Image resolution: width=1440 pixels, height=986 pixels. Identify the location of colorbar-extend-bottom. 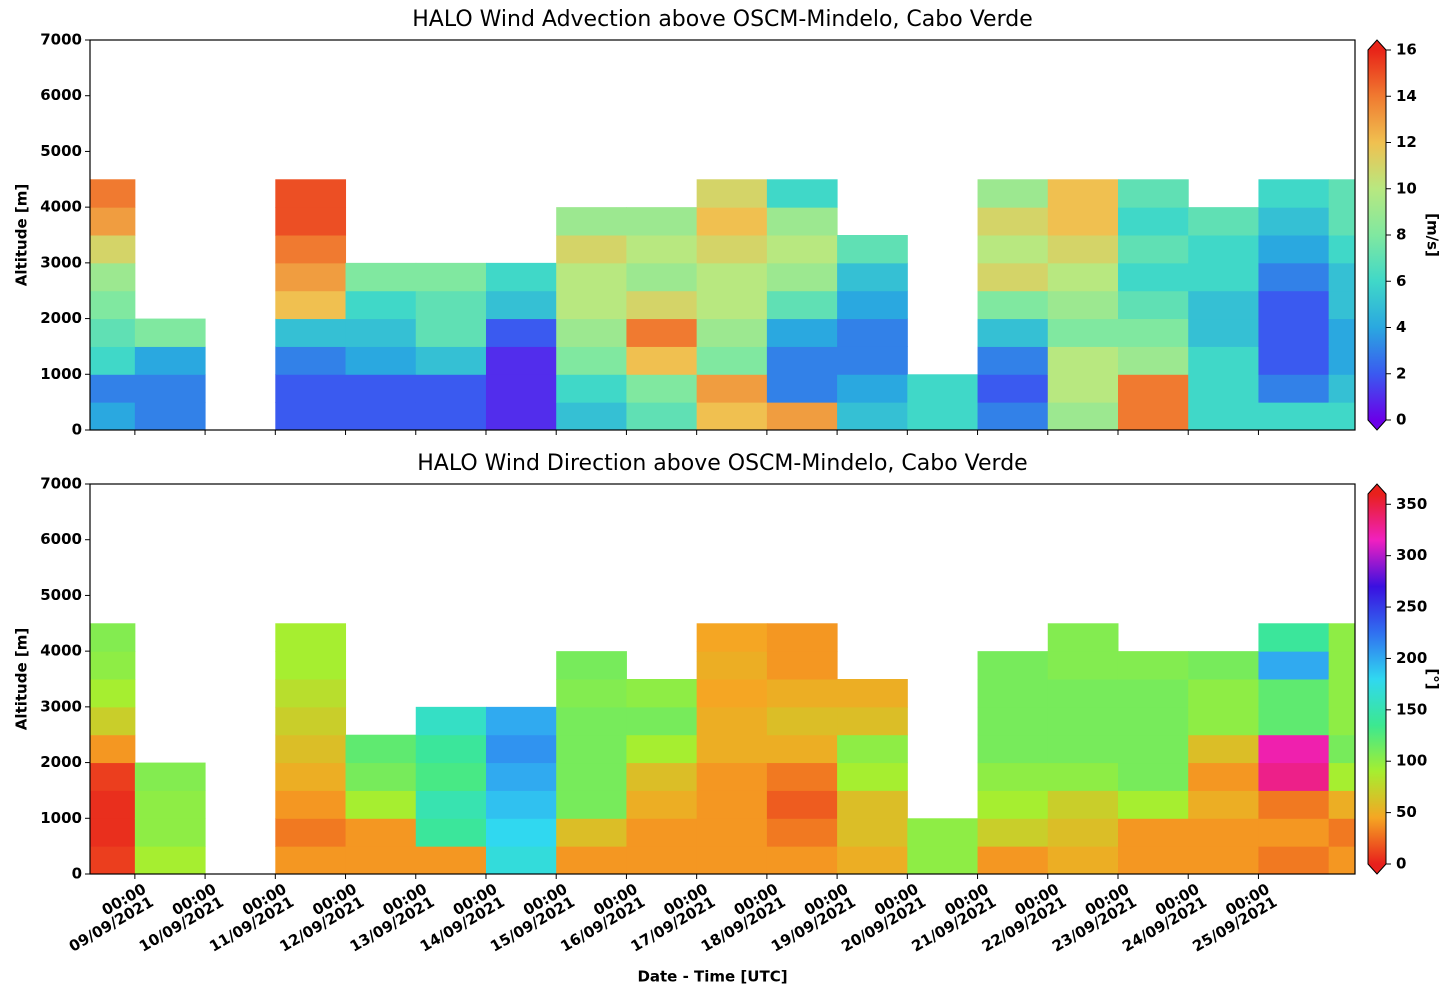
(1377, 425).